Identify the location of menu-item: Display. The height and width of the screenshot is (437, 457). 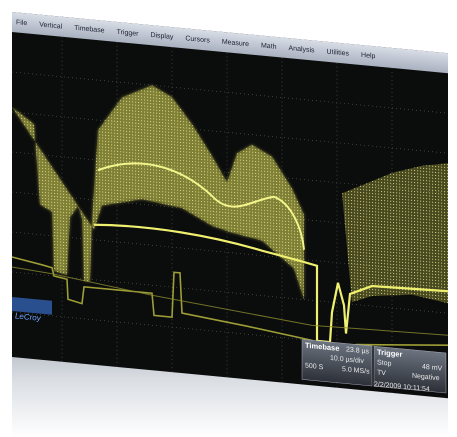
(161, 36).